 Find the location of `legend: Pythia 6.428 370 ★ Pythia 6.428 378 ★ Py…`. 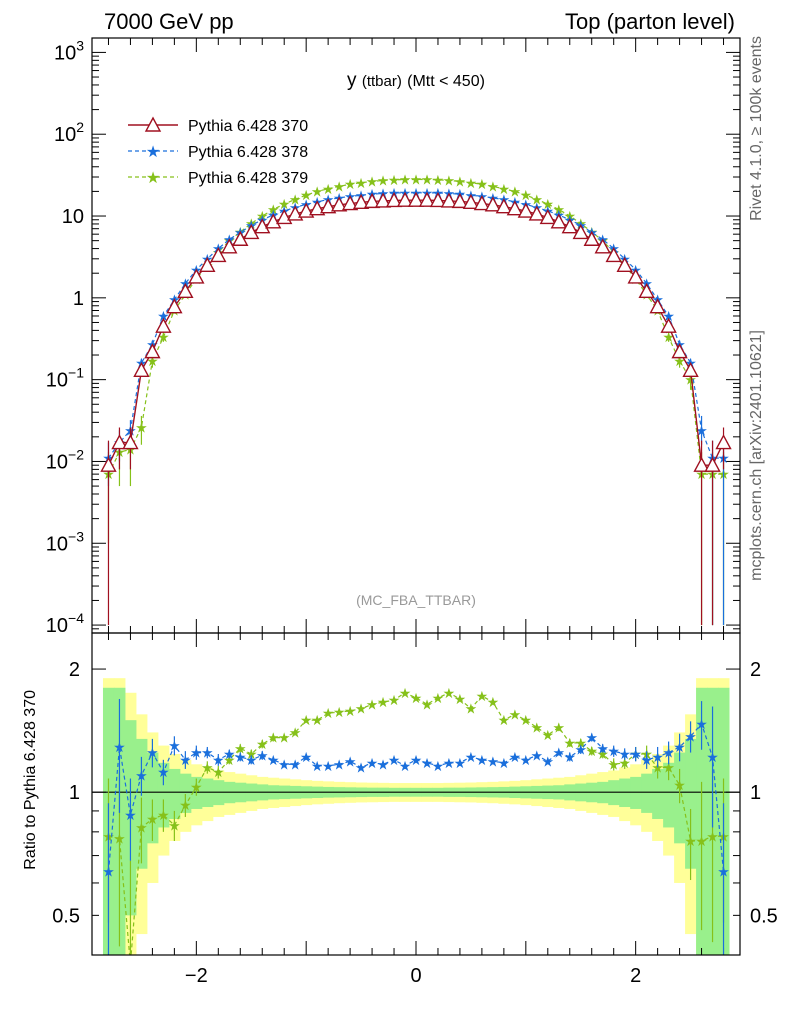

legend: Pythia 6.428 370 ★ Pythia 6.428 378 ★ Py… is located at coordinates (218, 151).